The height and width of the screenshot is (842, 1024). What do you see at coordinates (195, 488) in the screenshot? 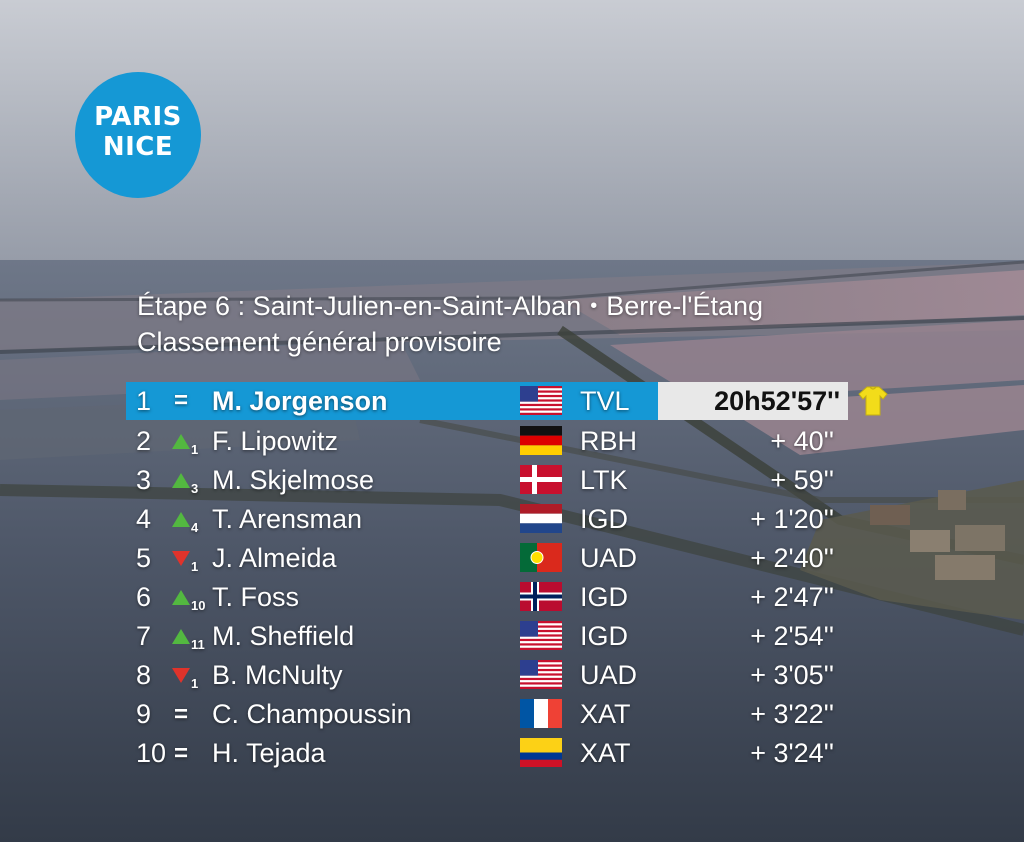
I see `places-gained: 3` at bounding box center [195, 488].